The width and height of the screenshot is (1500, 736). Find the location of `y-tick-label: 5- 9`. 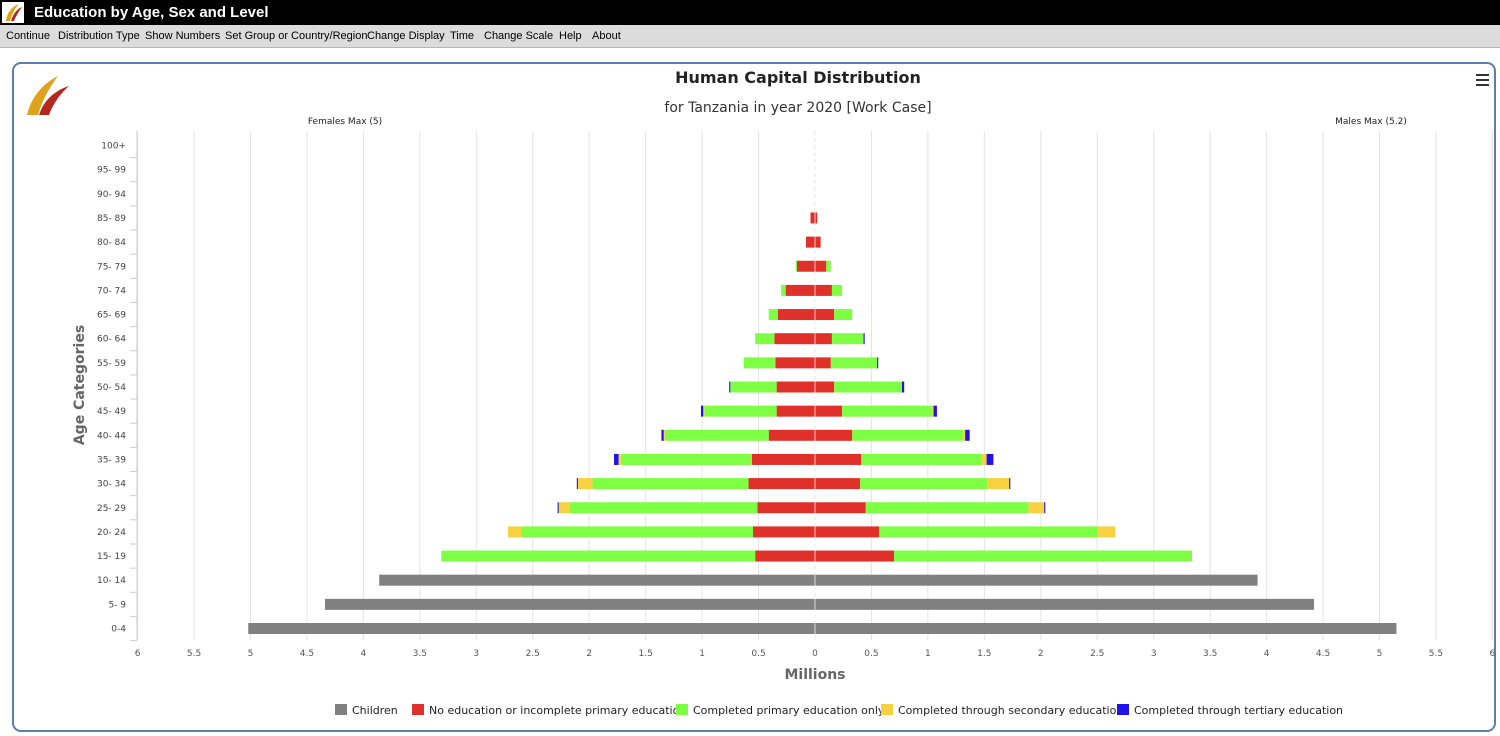

y-tick-label: 5- 9 is located at coordinates (117, 605).